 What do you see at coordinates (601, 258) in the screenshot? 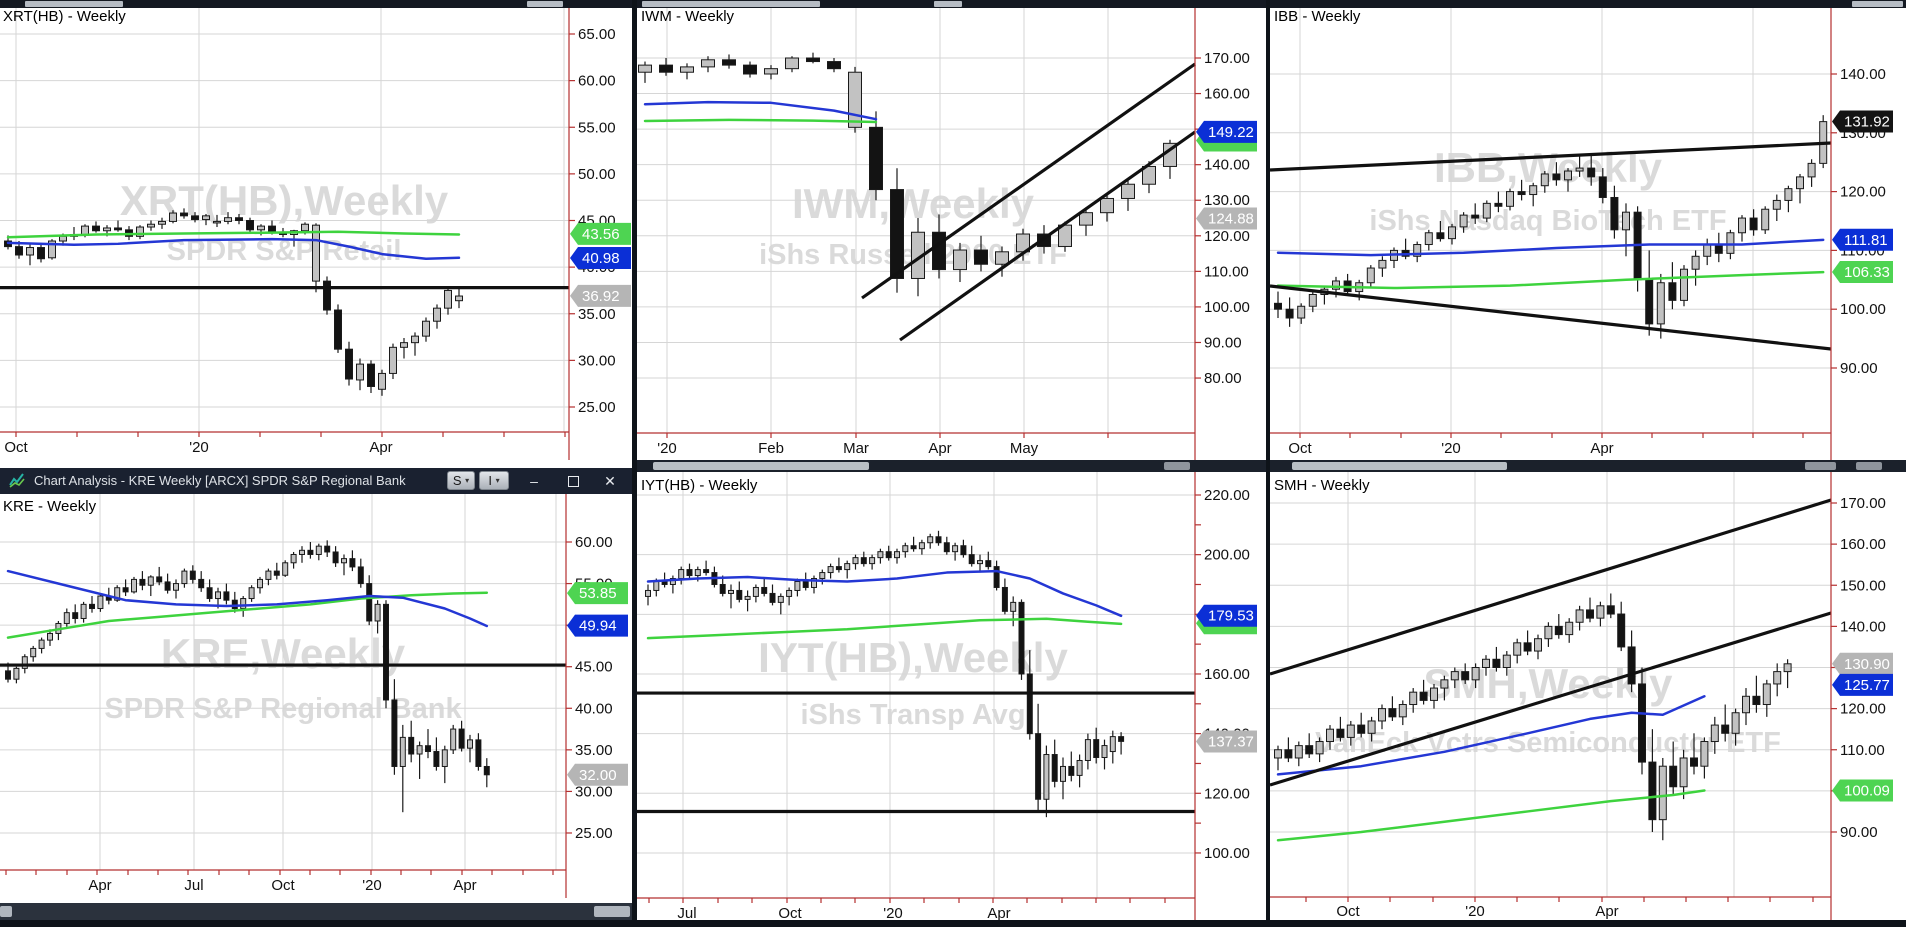
I see `price-tag-label: 40.98` at bounding box center [601, 258].